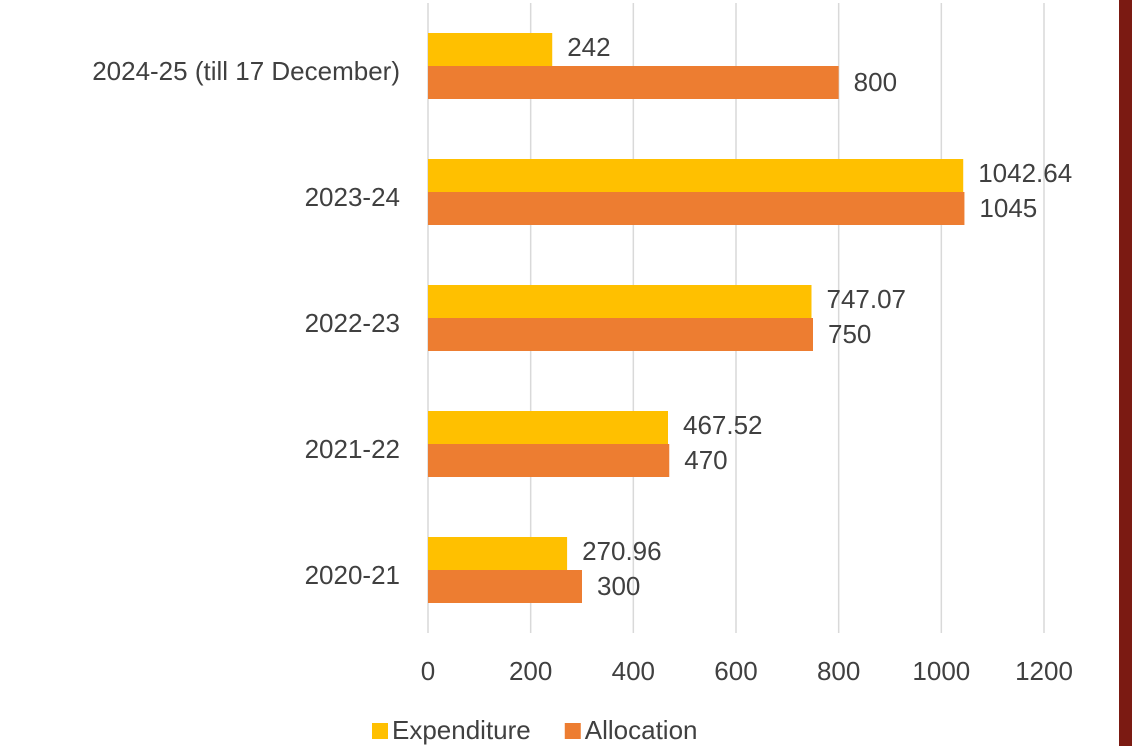 This screenshot has height=746, width=1132. What do you see at coordinates (428, 671) in the screenshot?
I see `x-tick-label: 0` at bounding box center [428, 671].